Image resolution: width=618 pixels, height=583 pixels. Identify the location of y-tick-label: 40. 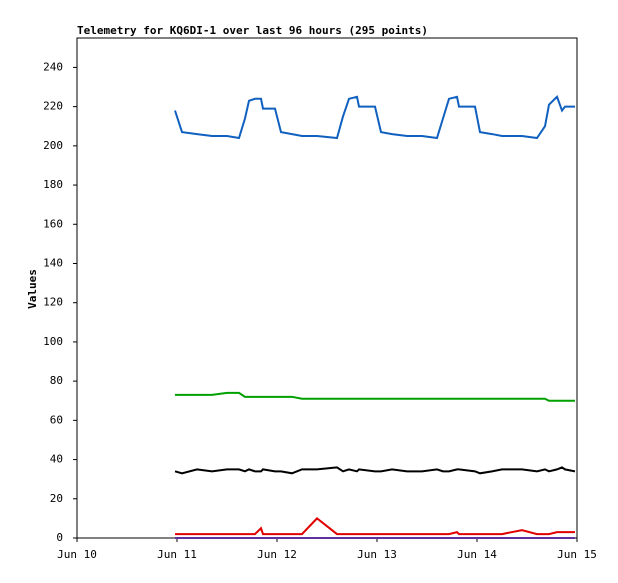
(56, 459).